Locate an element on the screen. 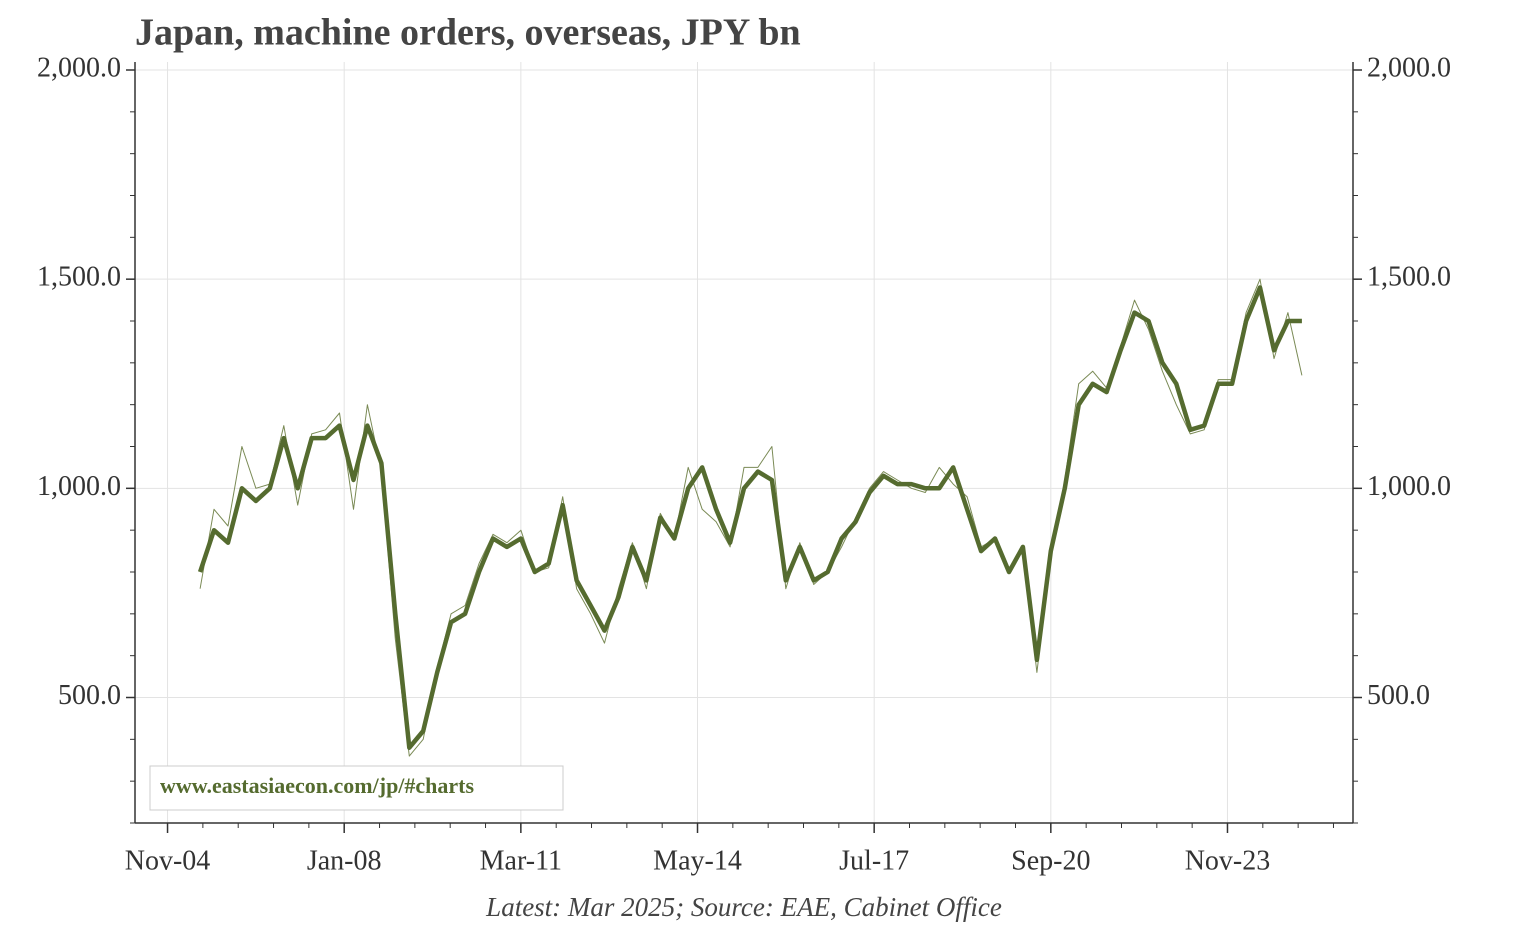  watermark-box is located at coordinates (356, 788).